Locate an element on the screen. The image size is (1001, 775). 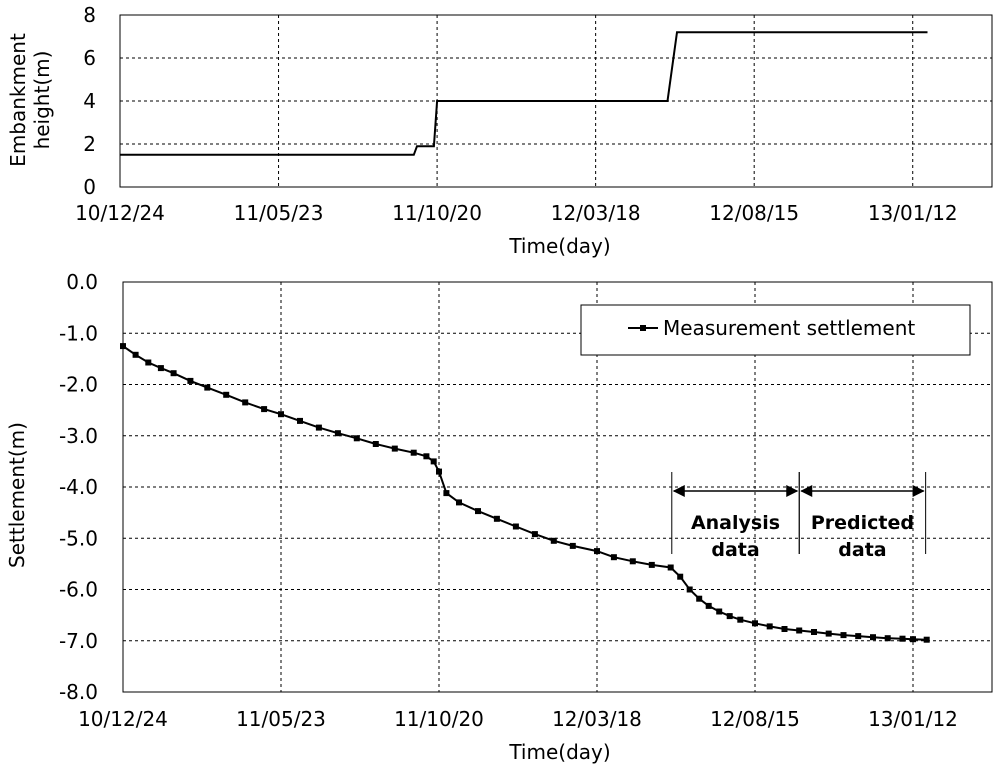
y-axis-label-line-1: Embankment is located at coordinates (18, 100).